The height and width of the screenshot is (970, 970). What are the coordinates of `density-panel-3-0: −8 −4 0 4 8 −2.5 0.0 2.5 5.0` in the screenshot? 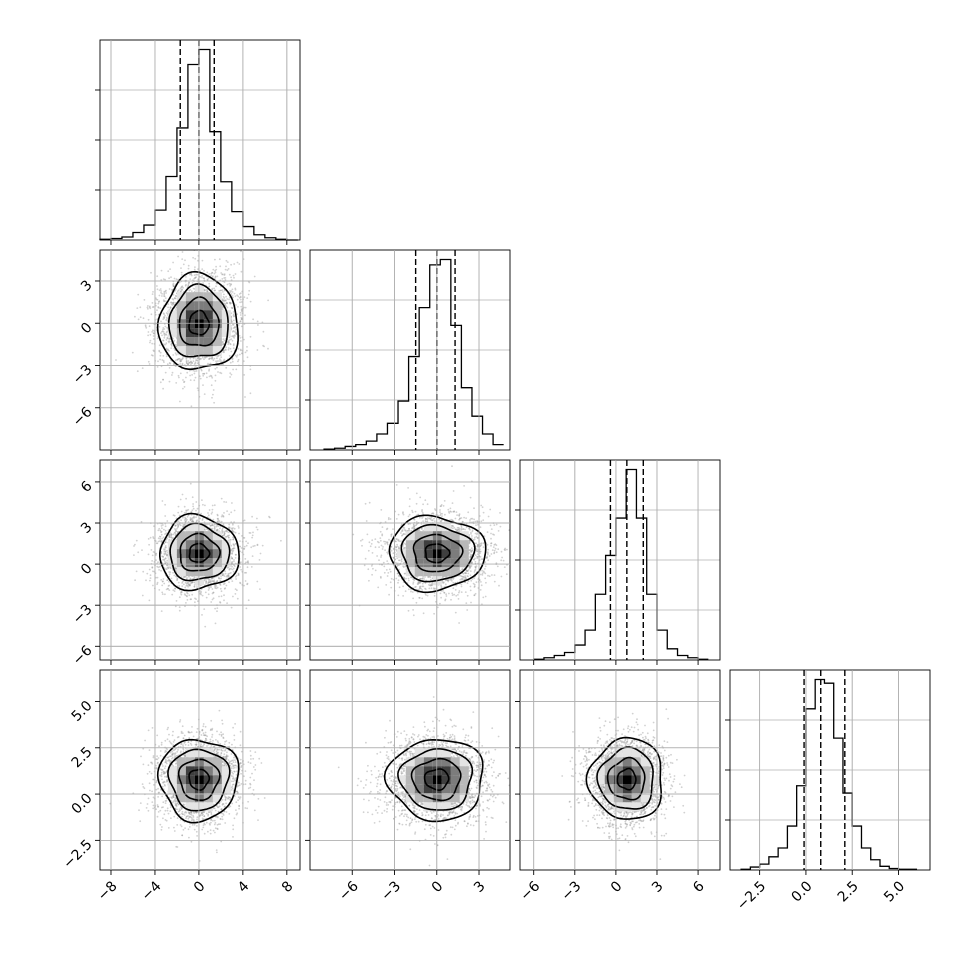 It's located at (180, 786).